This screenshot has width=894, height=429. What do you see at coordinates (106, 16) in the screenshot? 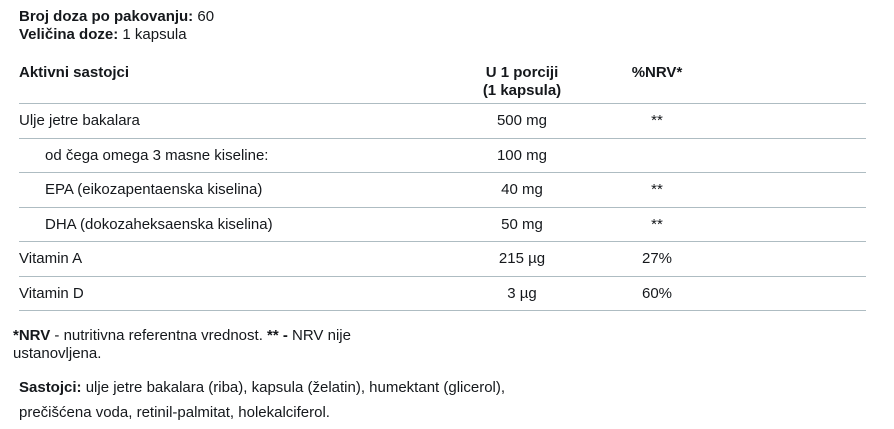
I see `servings-per-pack-label: Broj doza po pakovanju:` at bounding box center [106, 16].